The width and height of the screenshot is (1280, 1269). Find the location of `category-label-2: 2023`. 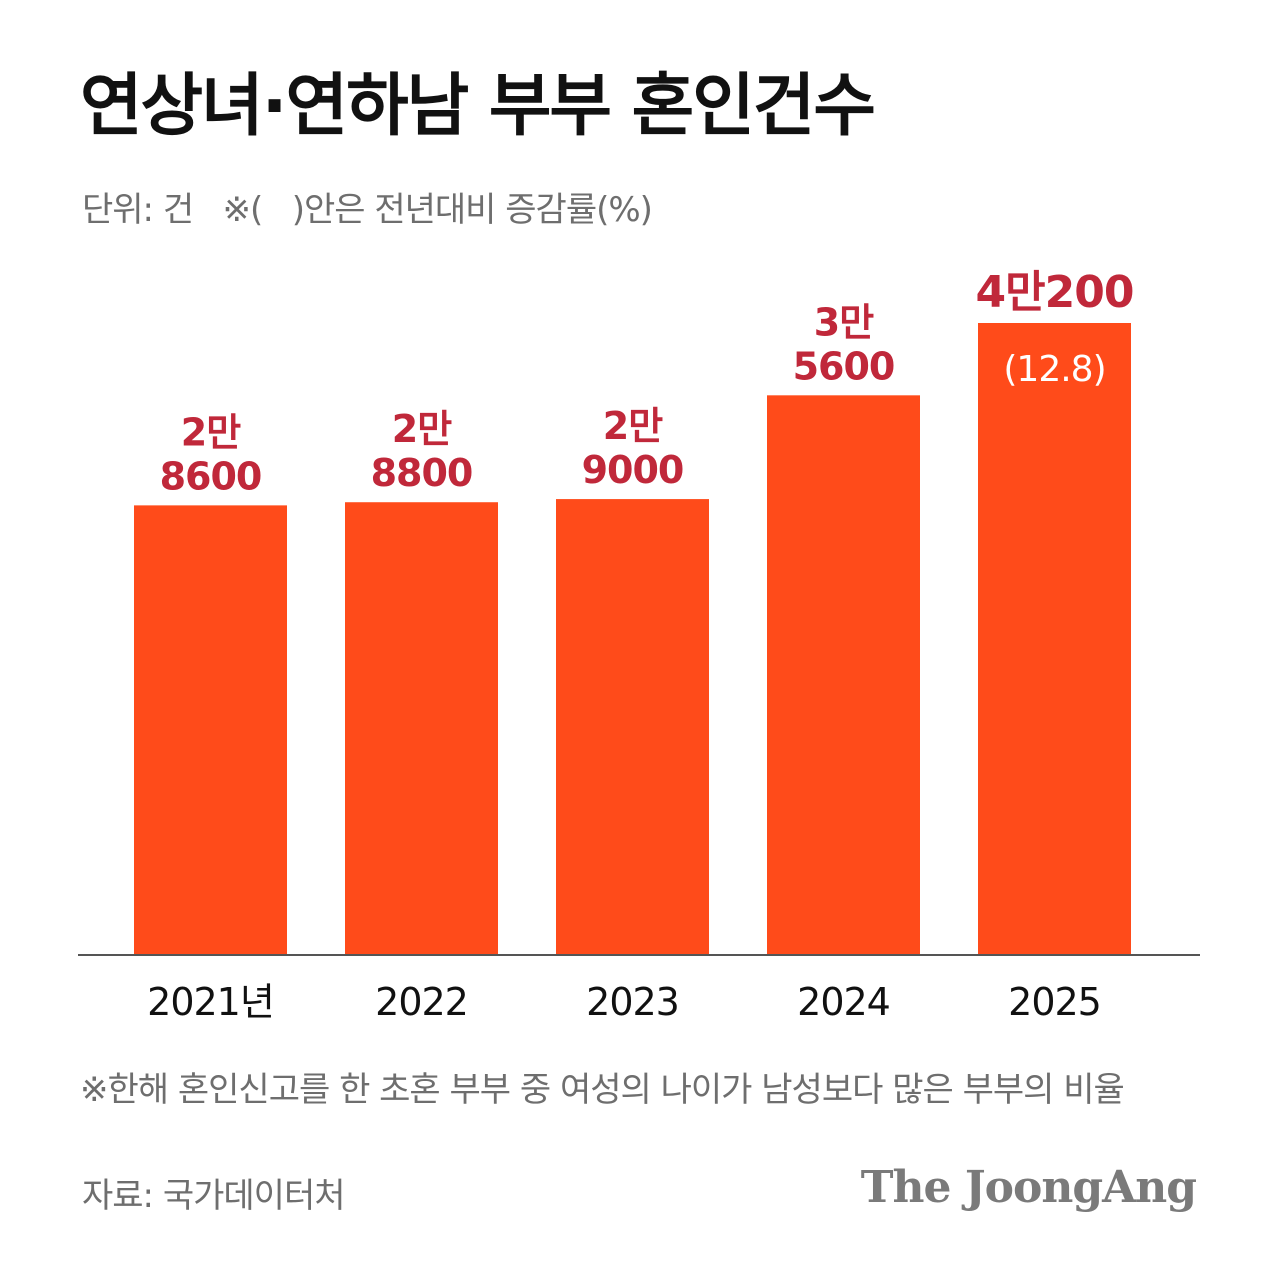

category-label-2: 2023 is located at coordinates (632, 1002).